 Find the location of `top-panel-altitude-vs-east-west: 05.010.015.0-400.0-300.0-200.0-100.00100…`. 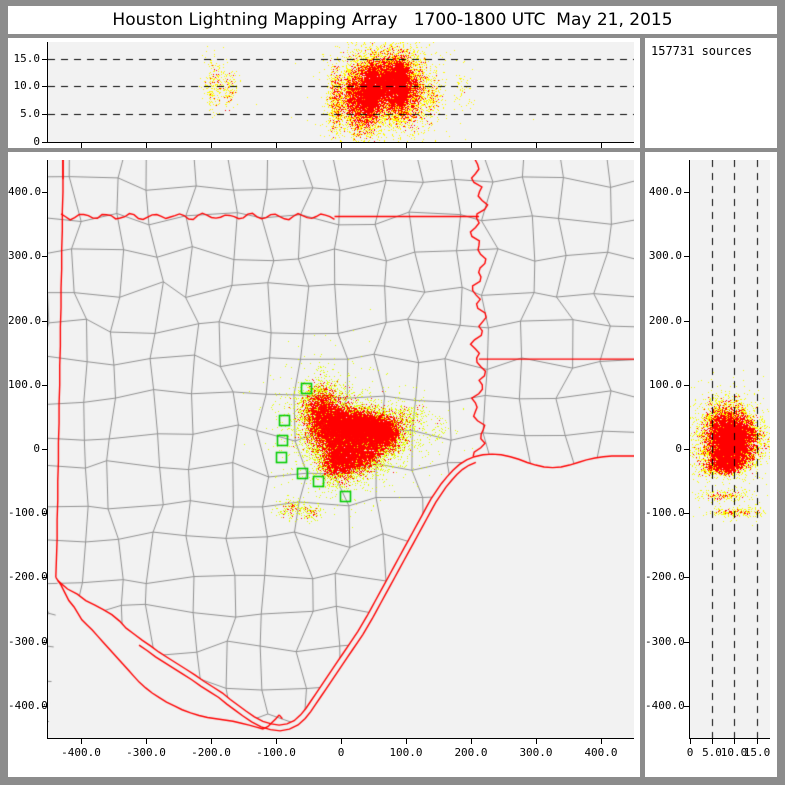

top-panel-altitude-vs-east-west: 05.010.015.0-400.0-300.0-200.0-100.00100… is located at coordinates (324, 100).